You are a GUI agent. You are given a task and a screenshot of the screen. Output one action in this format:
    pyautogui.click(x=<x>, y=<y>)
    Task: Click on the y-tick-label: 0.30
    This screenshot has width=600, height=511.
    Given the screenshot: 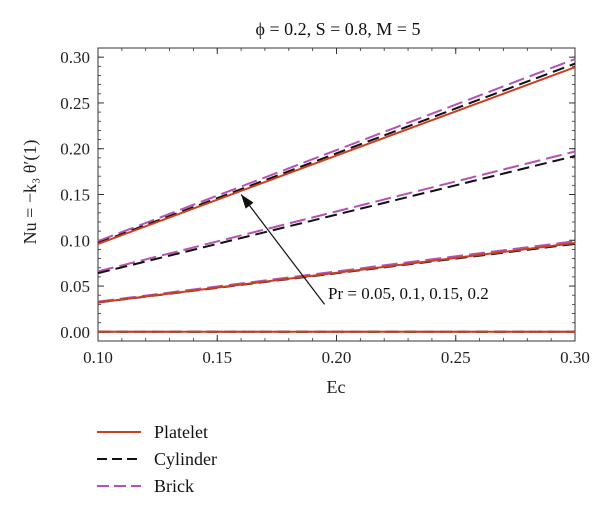 What is the action you would take?
    pyautogui.click(x=75, y=57)
    